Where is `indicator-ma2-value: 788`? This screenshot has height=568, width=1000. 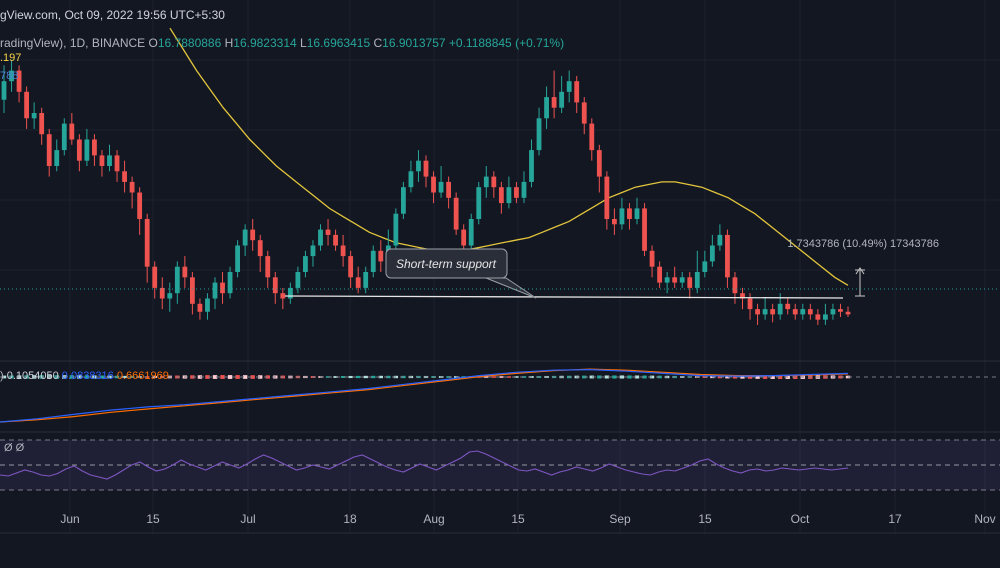
indicator-ma2-value: 788 is located at coordinates (9, 76).